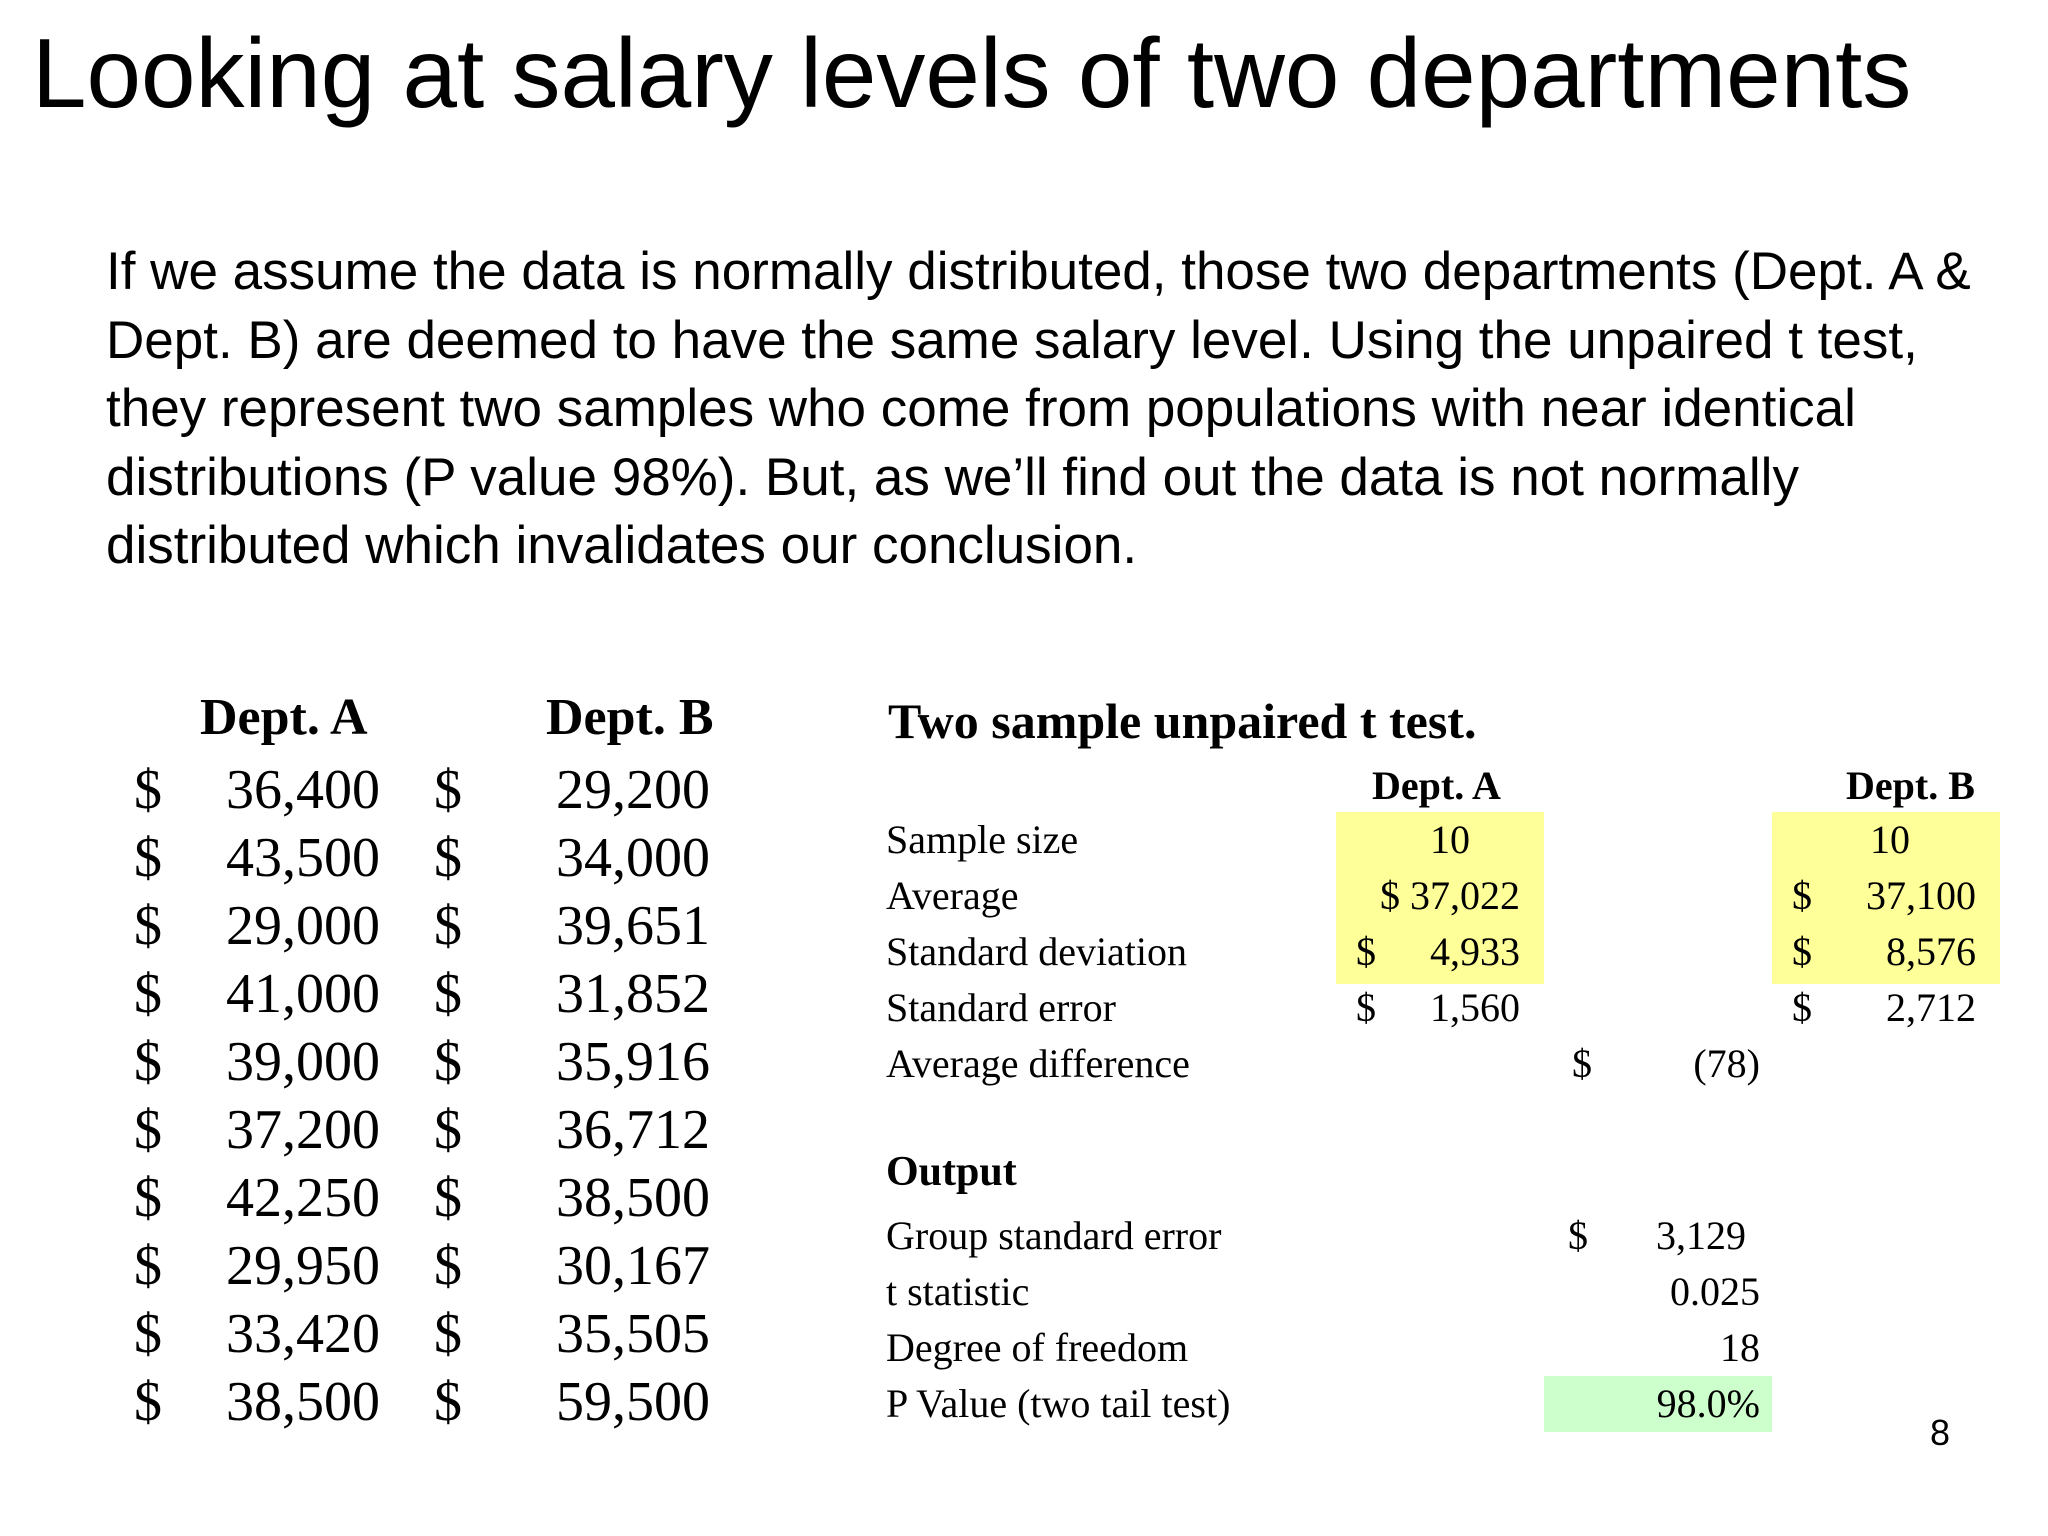  I want to click on ttest-output-row: Group standard error $ 3,129, so click(1024, 1236).